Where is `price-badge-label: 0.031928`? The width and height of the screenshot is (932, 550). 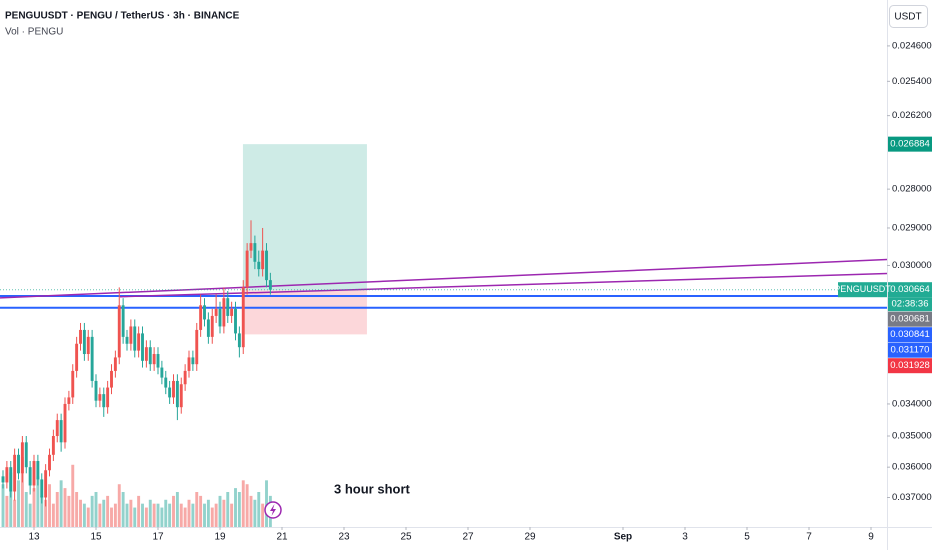
price-badge-label: 0.031928 is located at coordinates (910, 365).